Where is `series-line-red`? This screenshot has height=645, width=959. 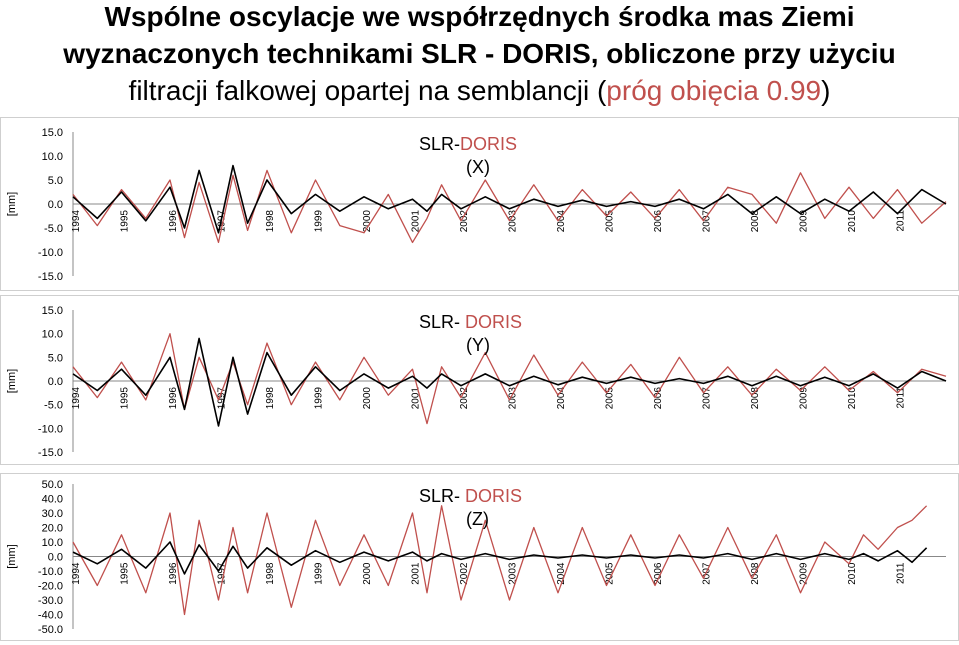 series-line-red is located at coordinates (509, 206).